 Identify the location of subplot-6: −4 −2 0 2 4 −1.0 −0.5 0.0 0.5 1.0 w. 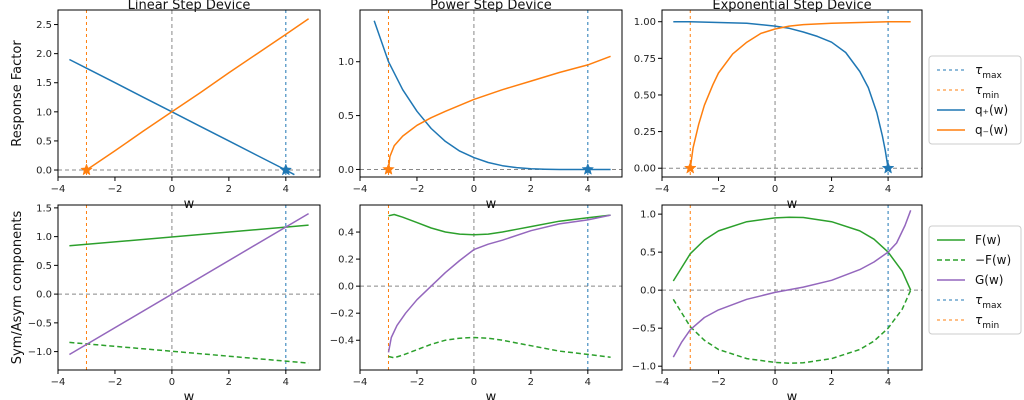
(777, 302).